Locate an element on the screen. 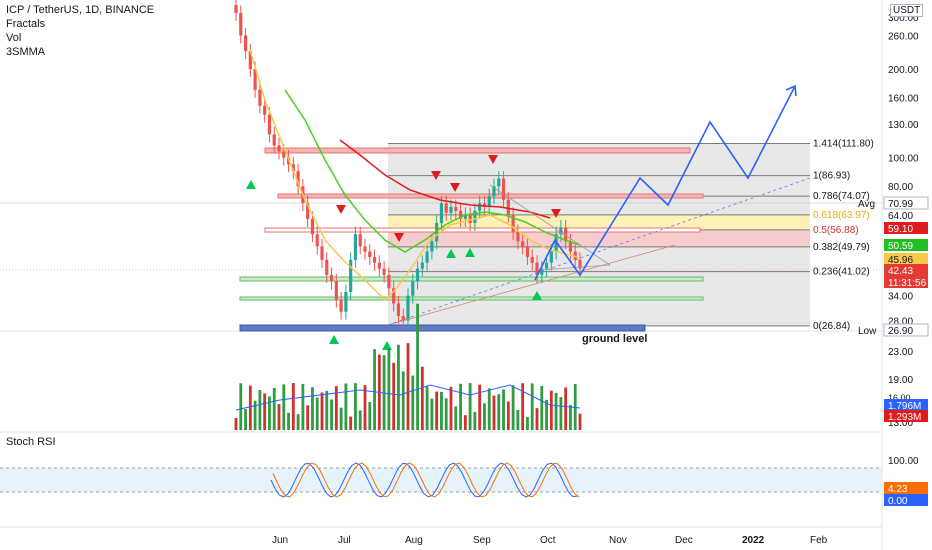  stoch-rsi-title: Stoch RSI is located at coordinates (31, 442).